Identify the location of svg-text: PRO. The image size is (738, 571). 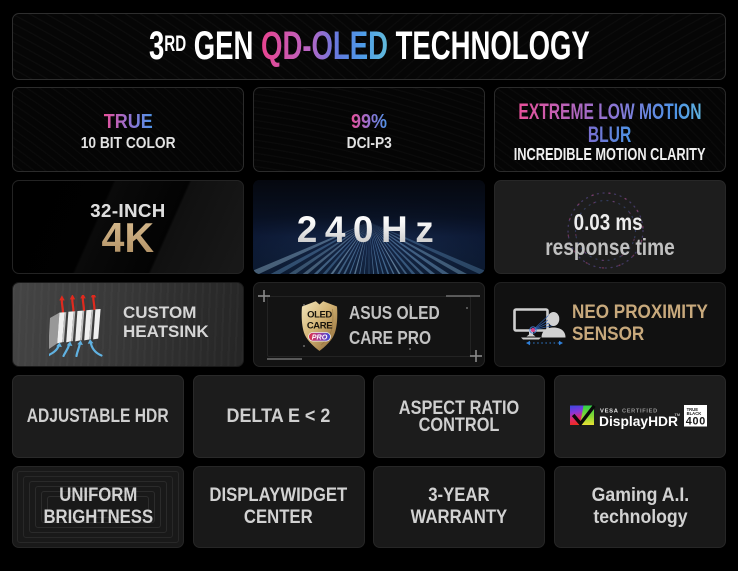
(320, 336).